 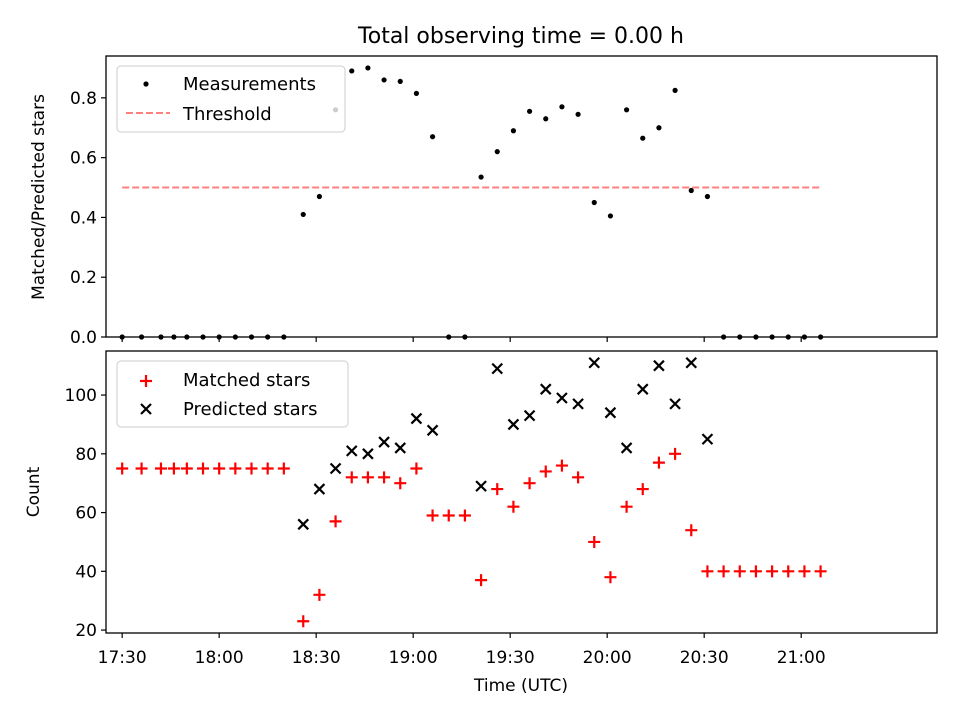 I want to click on bottom-y-tick-label: 100, so click(x=81, y=396).